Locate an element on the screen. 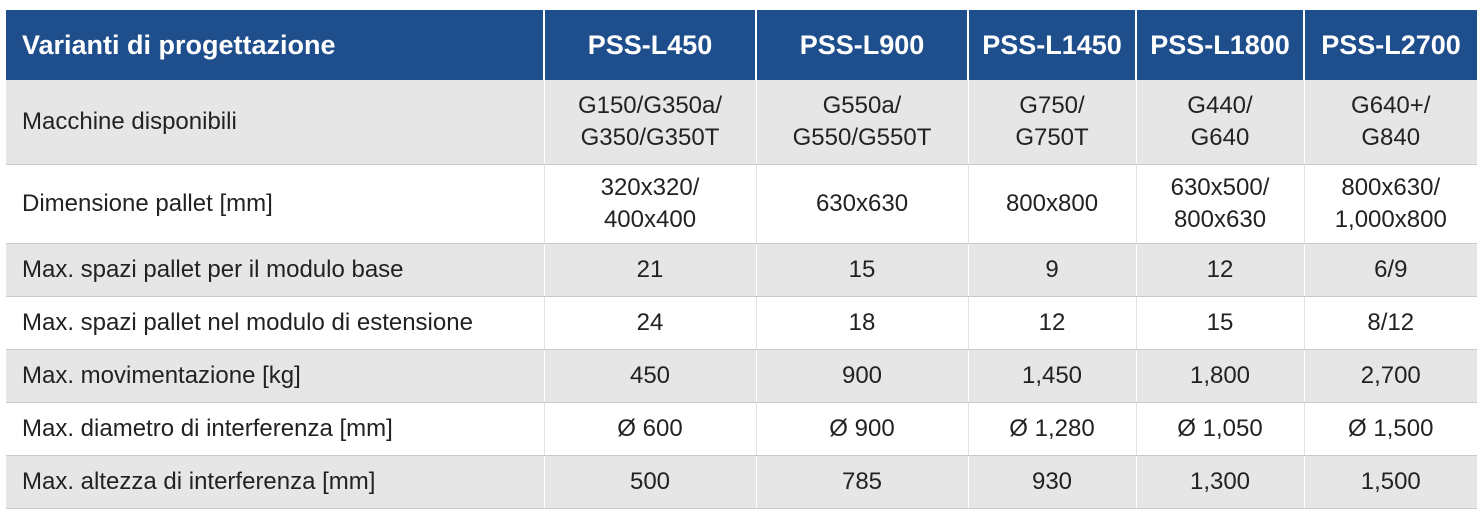 This screenshot has height=526, width=1483. cell-line: 1,000x800 is located at coordinates (1390, 219).